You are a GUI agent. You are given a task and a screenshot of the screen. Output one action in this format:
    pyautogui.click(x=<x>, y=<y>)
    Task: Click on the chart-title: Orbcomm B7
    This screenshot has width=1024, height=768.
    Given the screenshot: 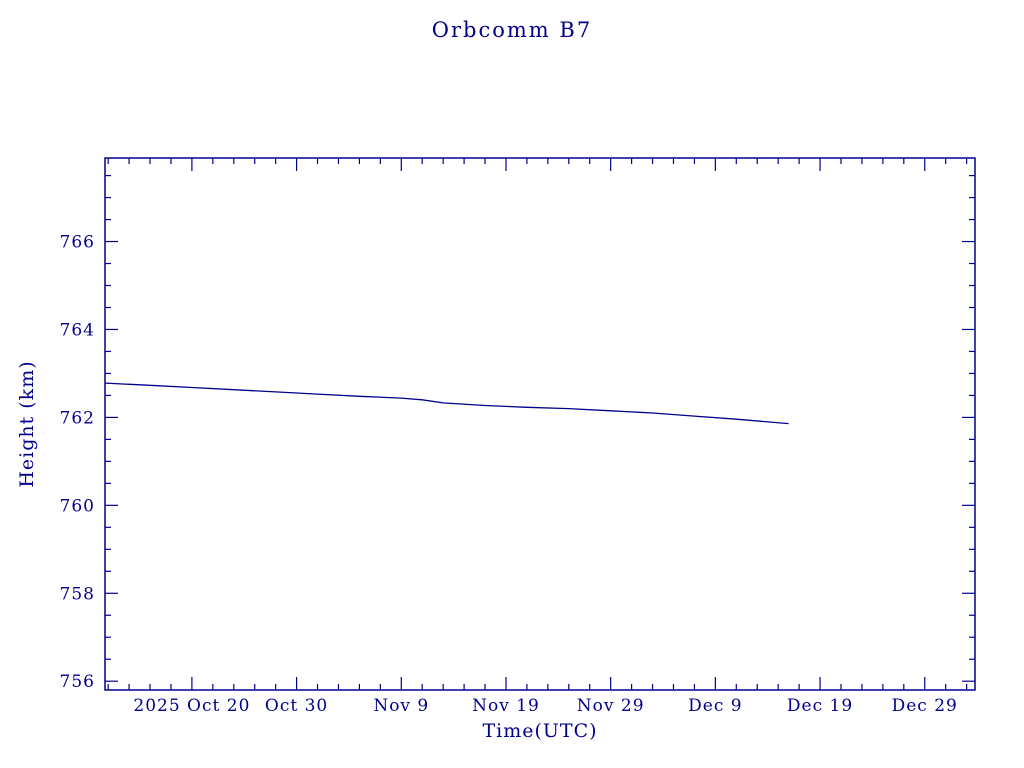 What is the action you would take?
    pyautogui.click(x=512, y=30)
    